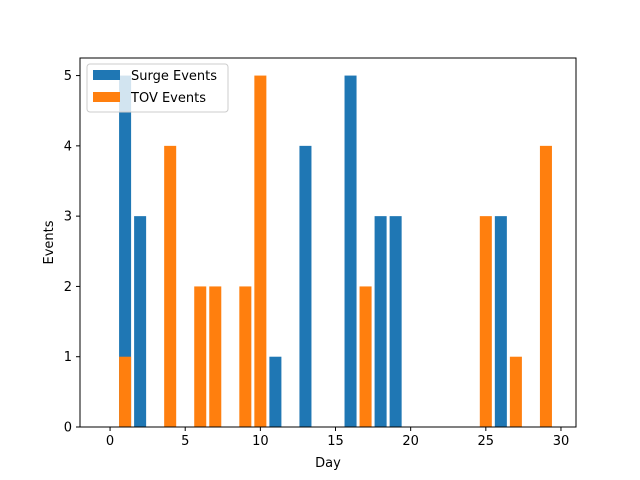 This screenshot has height=480, width=640. Describe the element at coordinates (68, 287) in the screenshot. I see `y-tick-label: 2` at that location.